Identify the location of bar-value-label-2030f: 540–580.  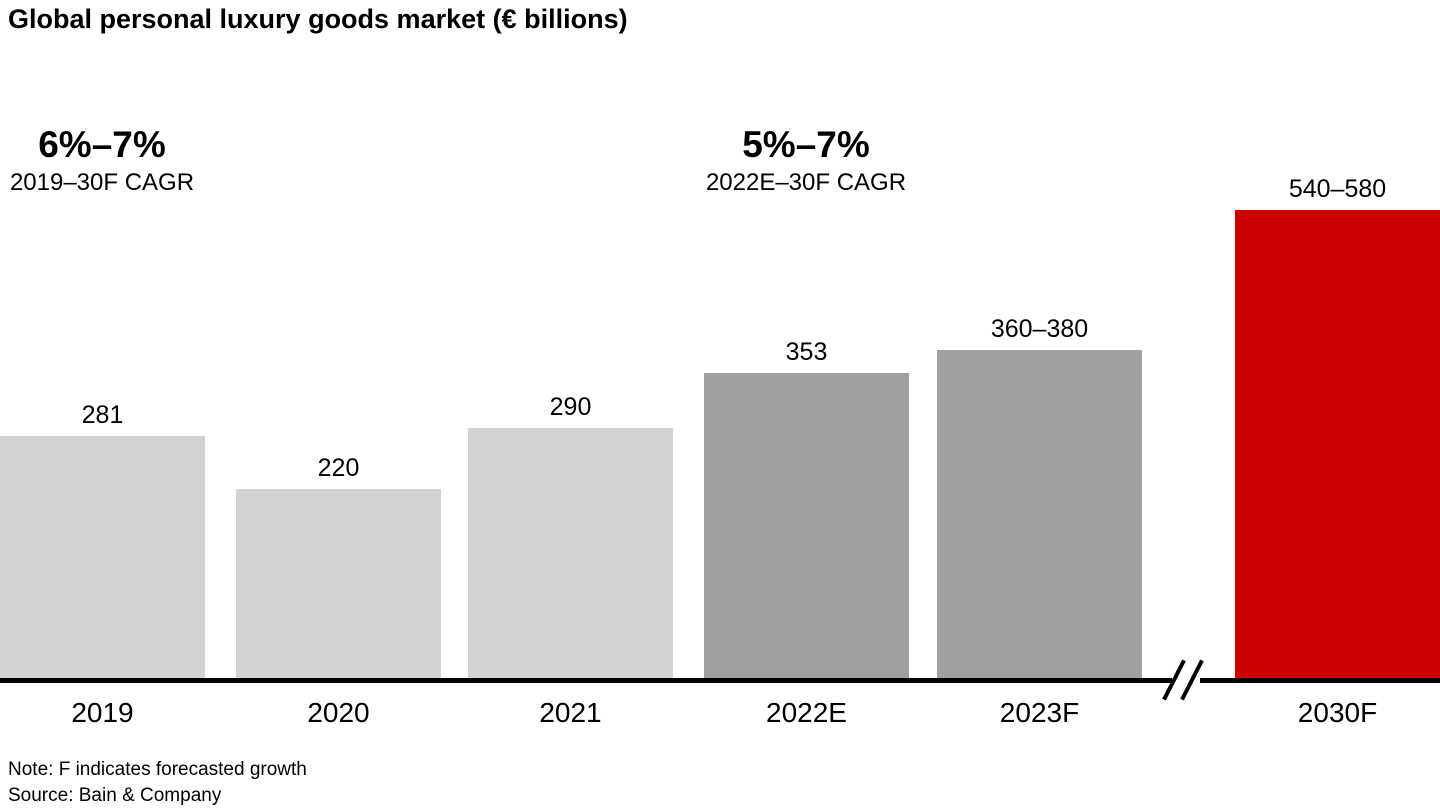
(1337, 189).